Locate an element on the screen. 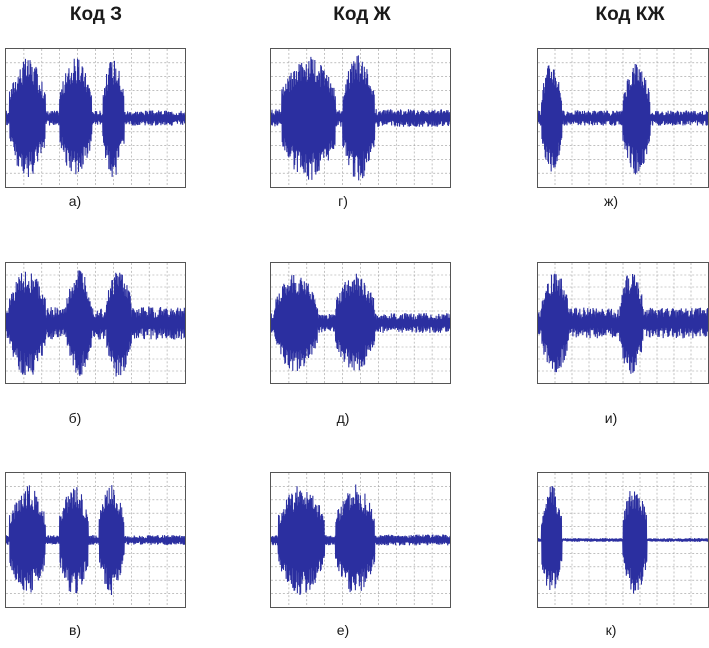 The height and width of the screenshot is (648, 709). column-title-code-z: Код З is located at coordinates (96, 14).